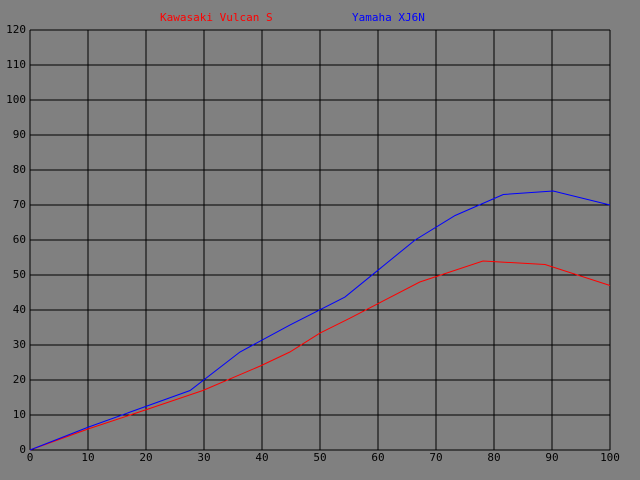  Describe the element at coordinates (19, 379) in the screenshot. I see `y-tick-label: 20` at that location.